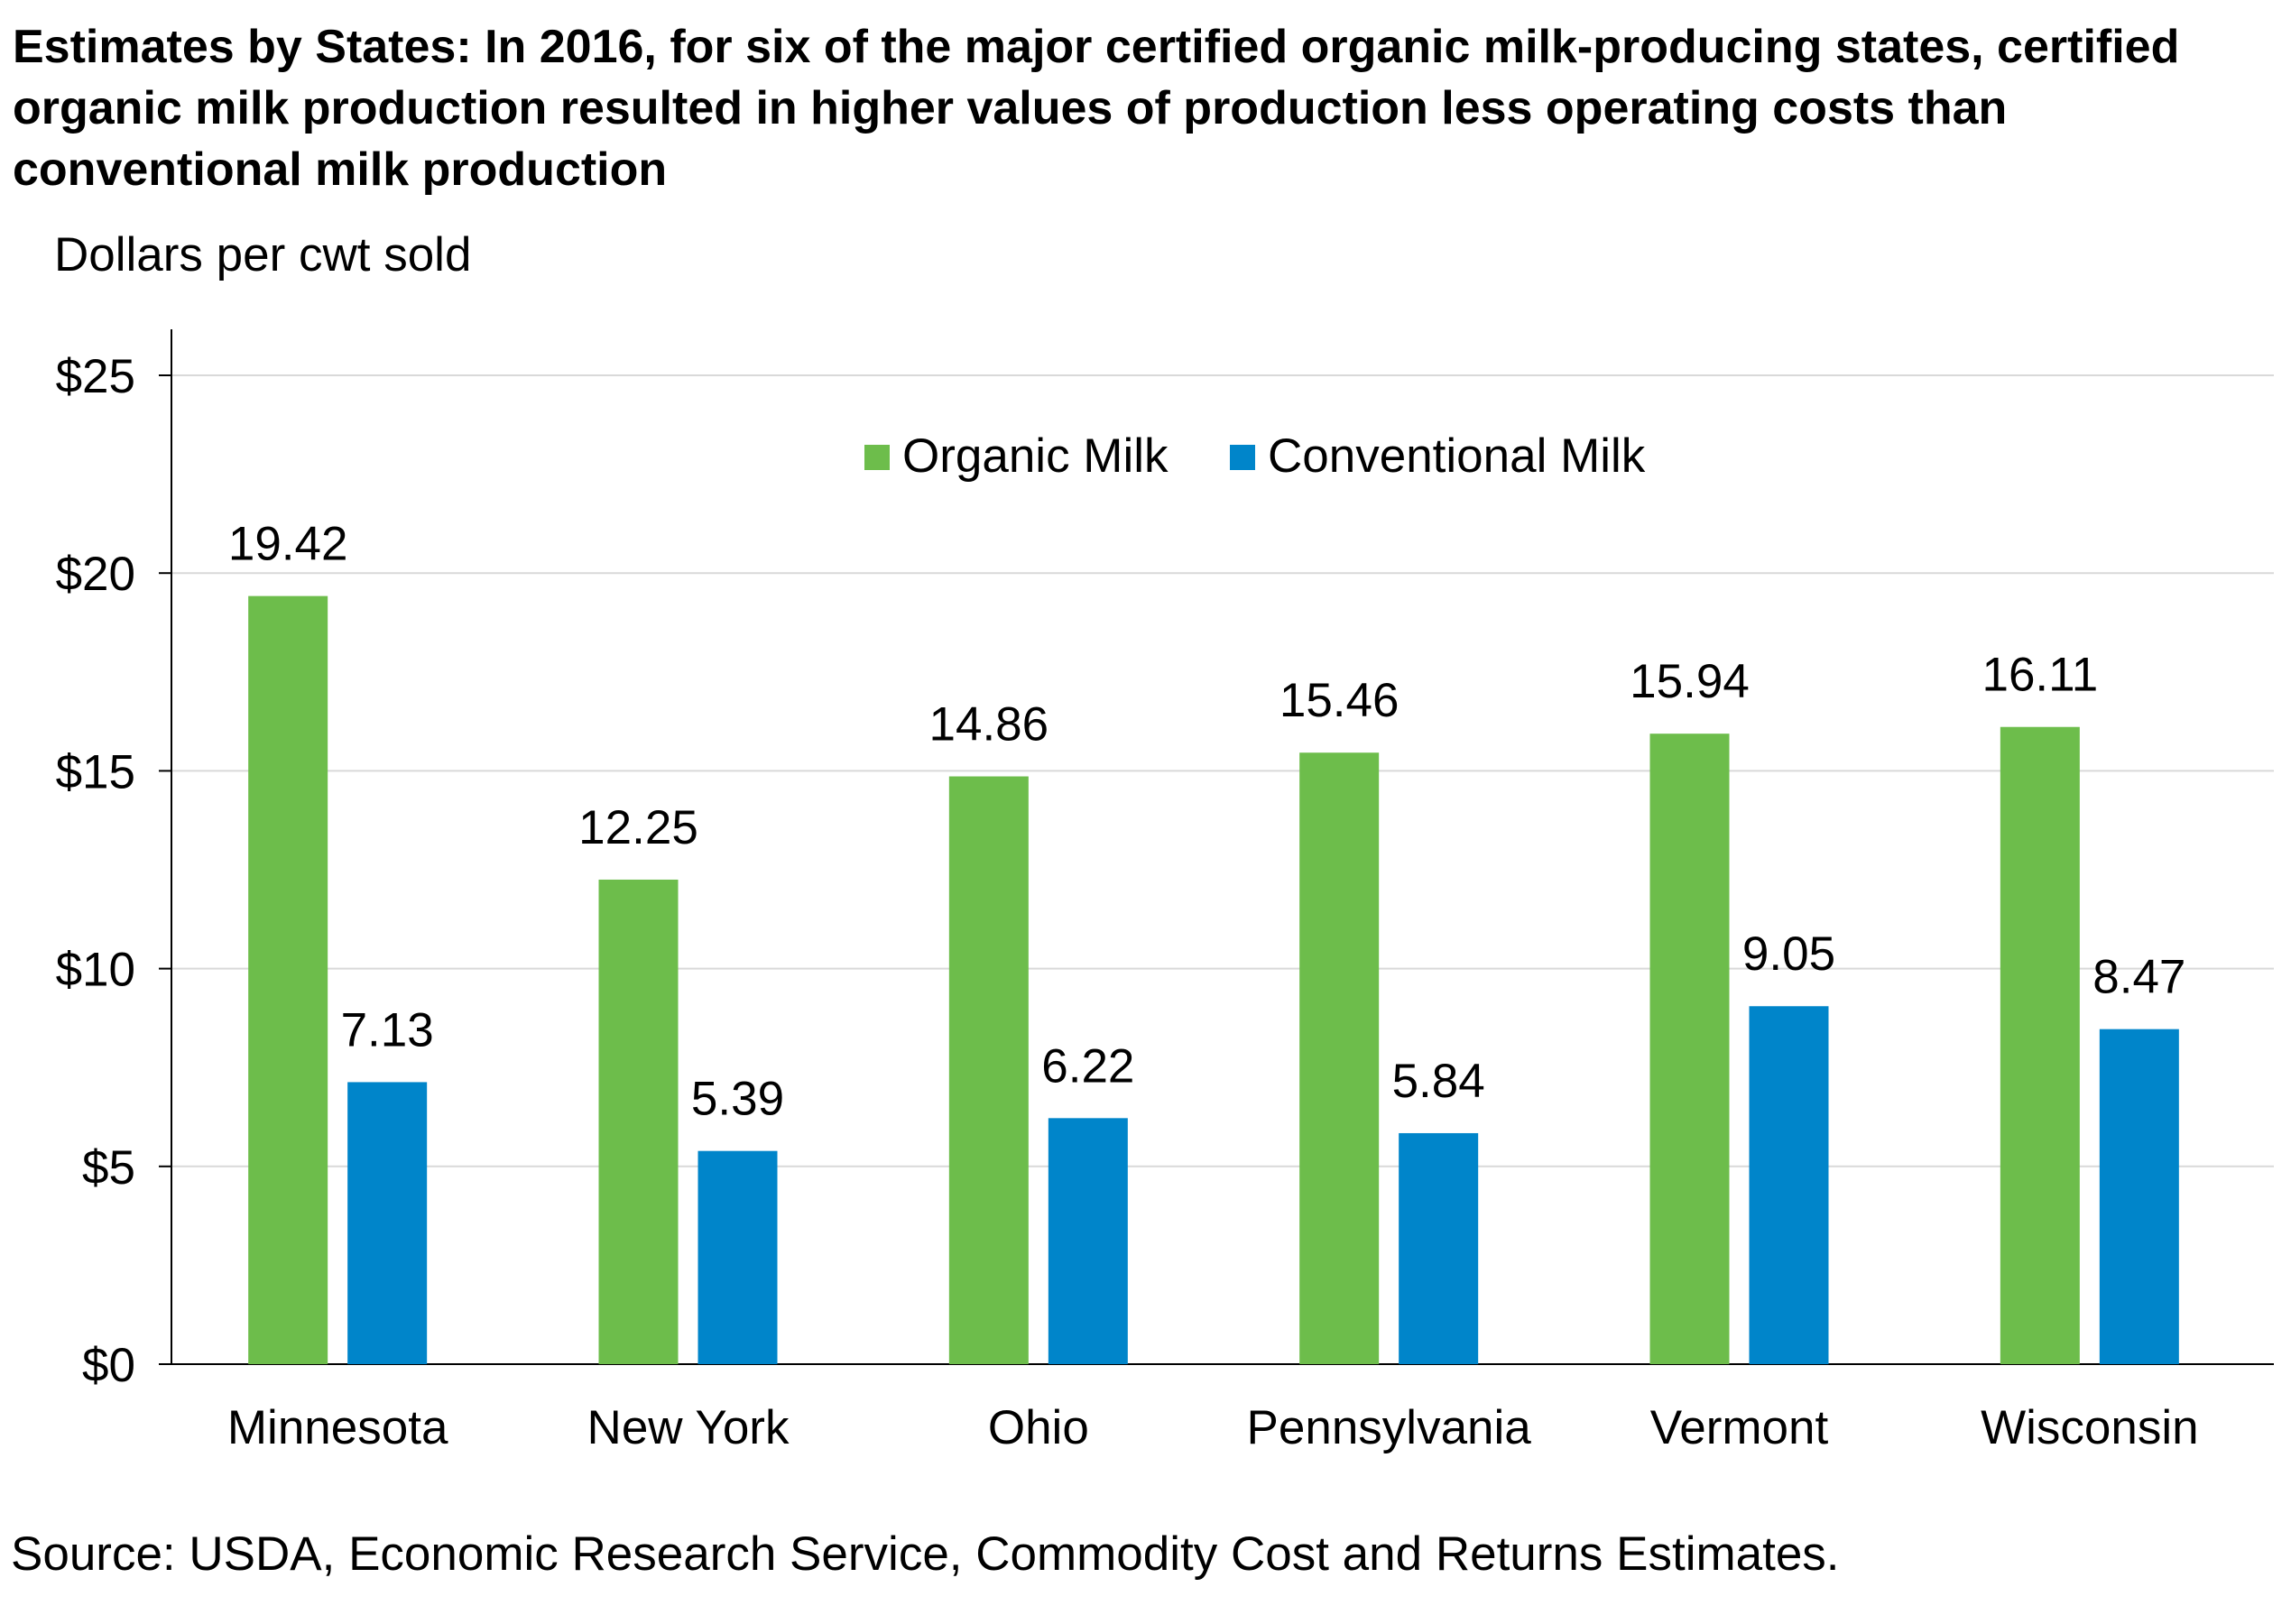  I want to click on data-label: 16.11, so click(2040, 676).